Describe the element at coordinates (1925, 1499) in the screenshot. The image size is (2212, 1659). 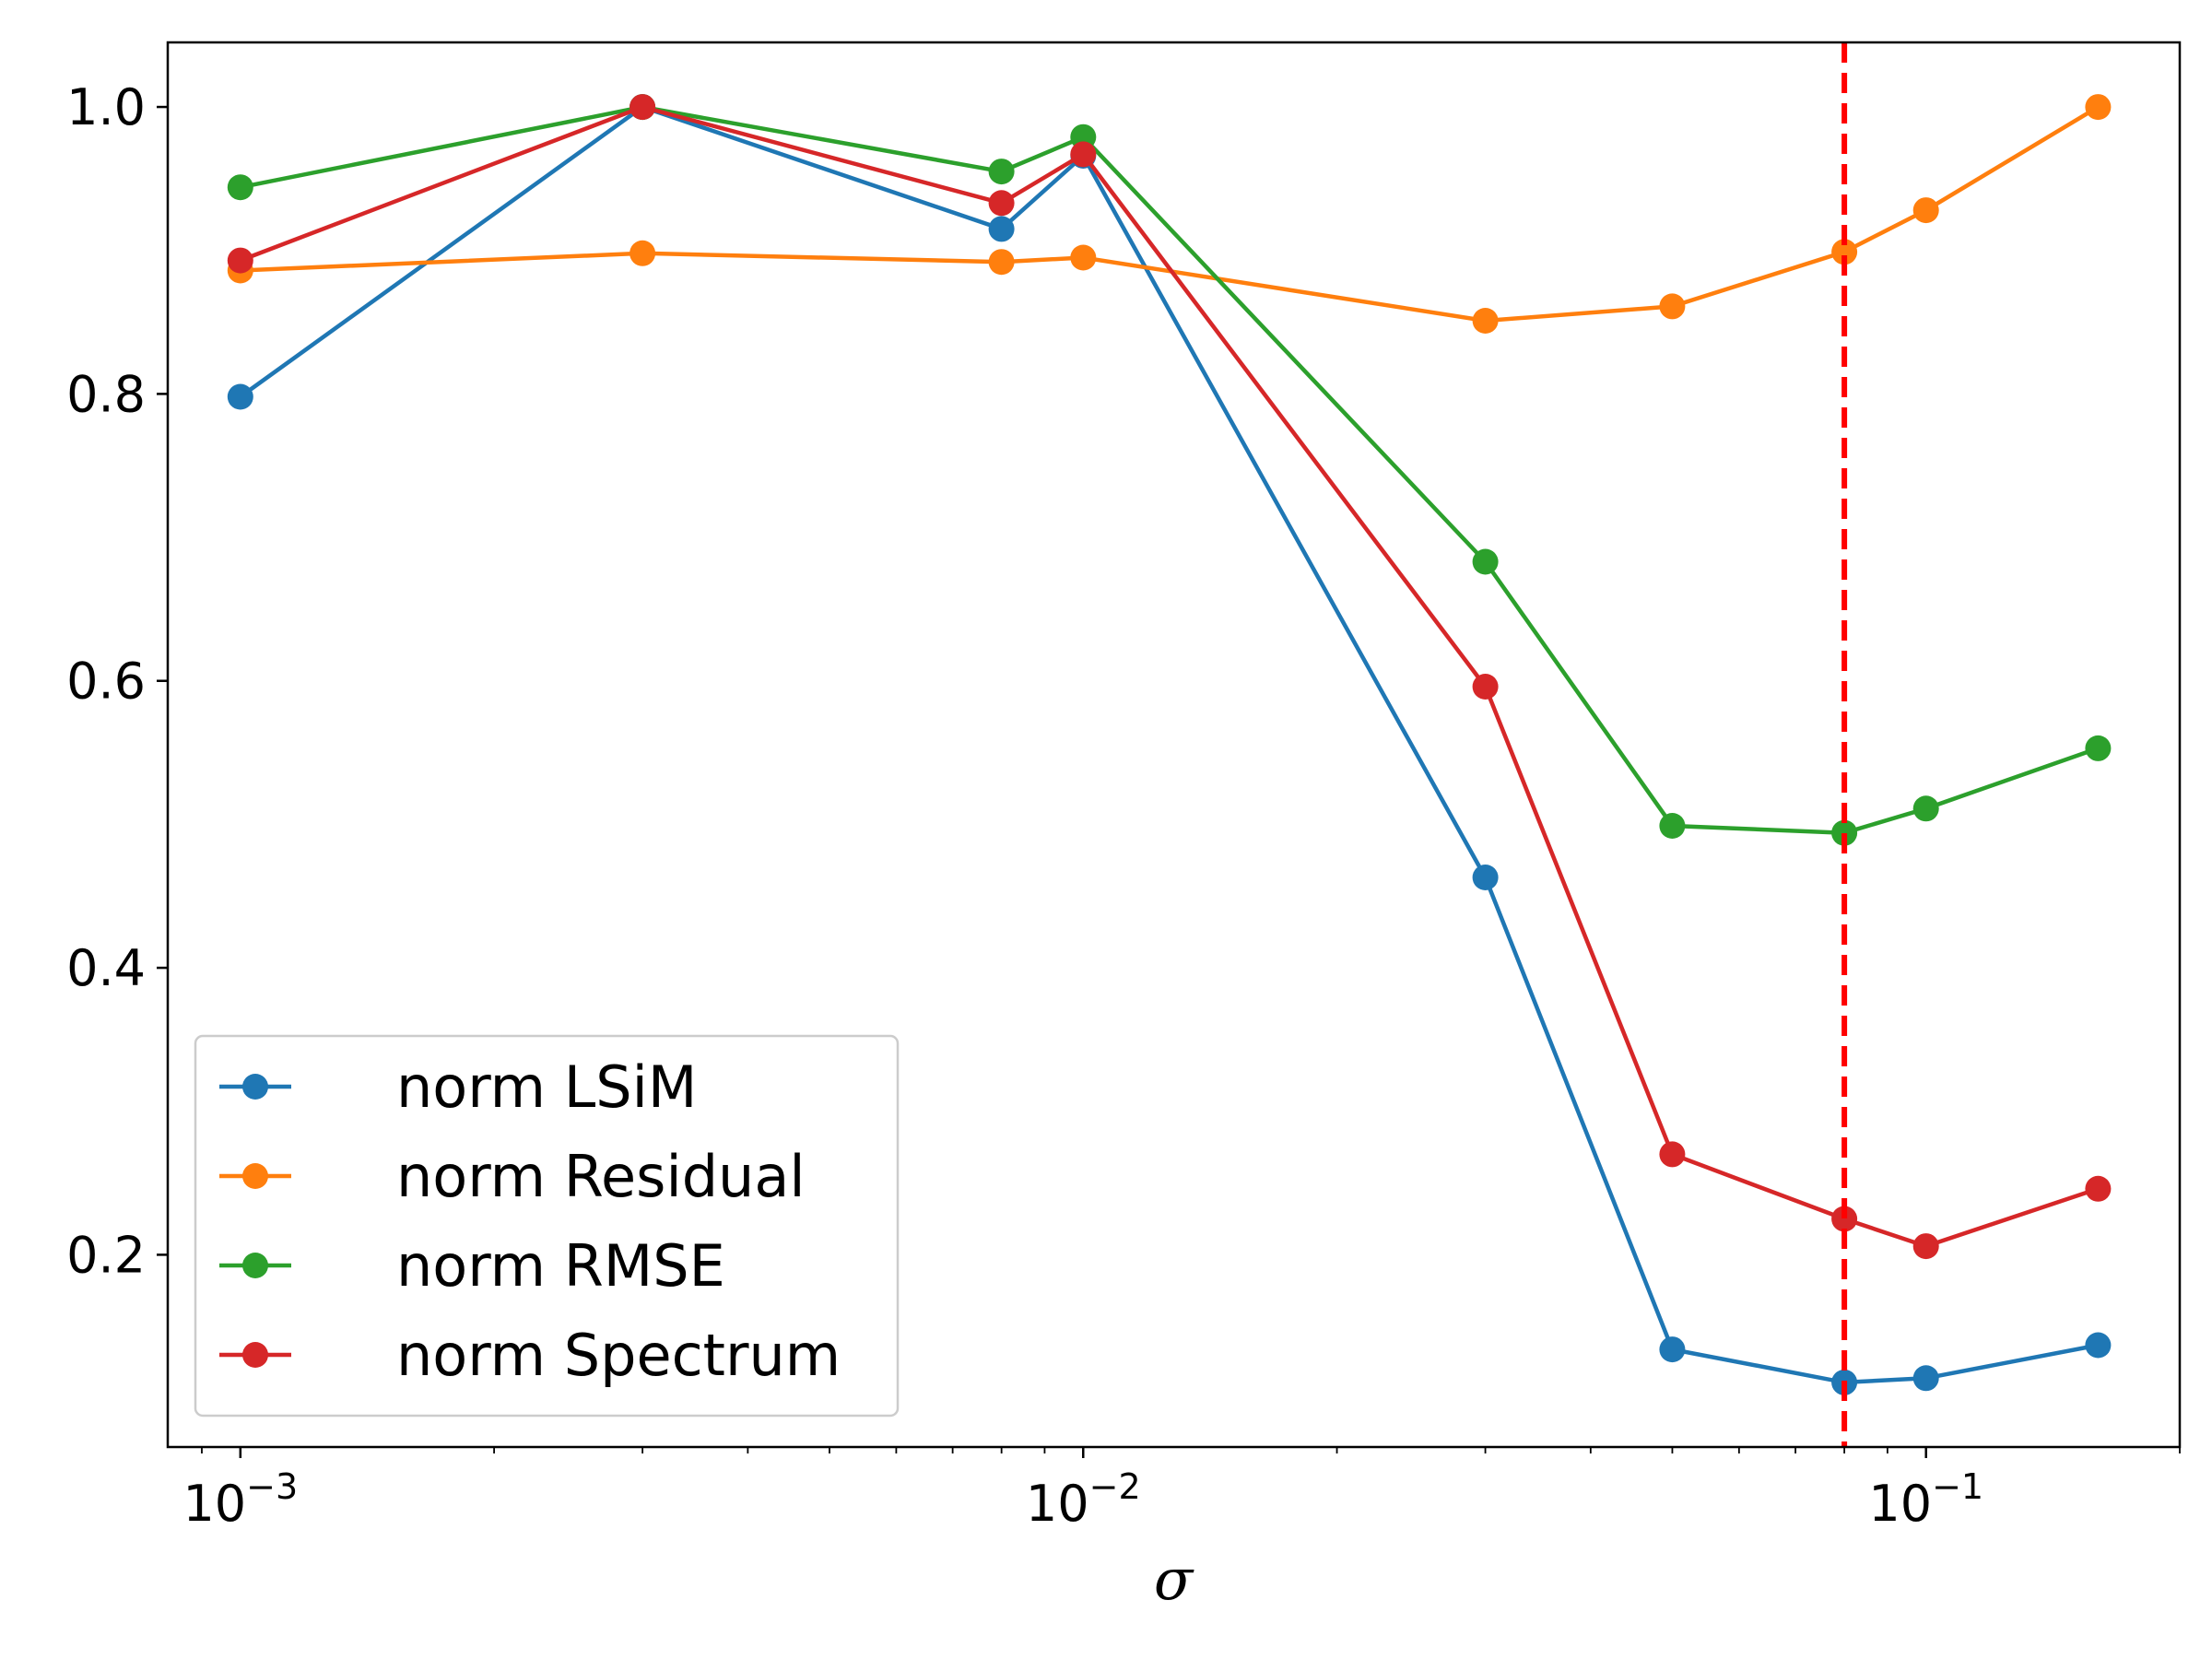
I see `x-tick-label: 10⁻¹` at that location.